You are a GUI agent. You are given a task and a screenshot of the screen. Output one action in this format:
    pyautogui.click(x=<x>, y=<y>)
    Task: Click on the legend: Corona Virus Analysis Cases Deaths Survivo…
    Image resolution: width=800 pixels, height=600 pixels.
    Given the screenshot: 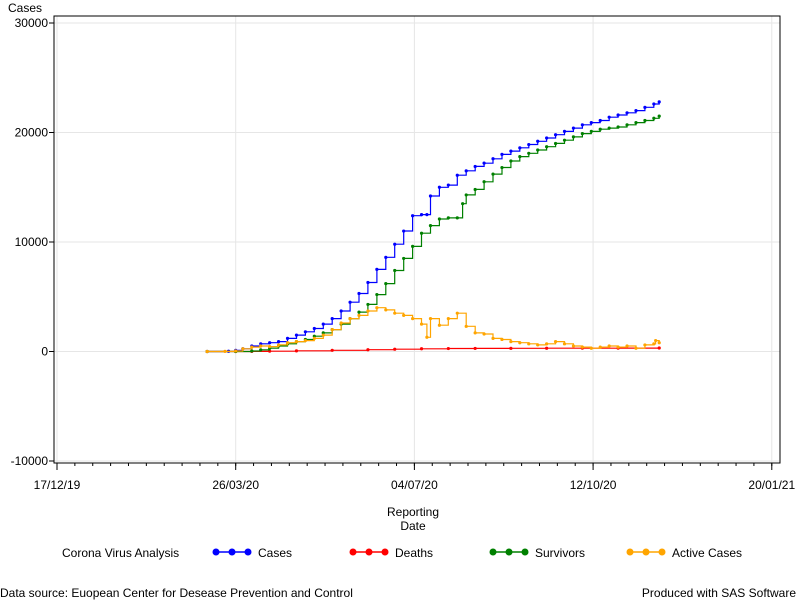 What is the action you would take?
    pyautogui.click(x=402, y=553)
    